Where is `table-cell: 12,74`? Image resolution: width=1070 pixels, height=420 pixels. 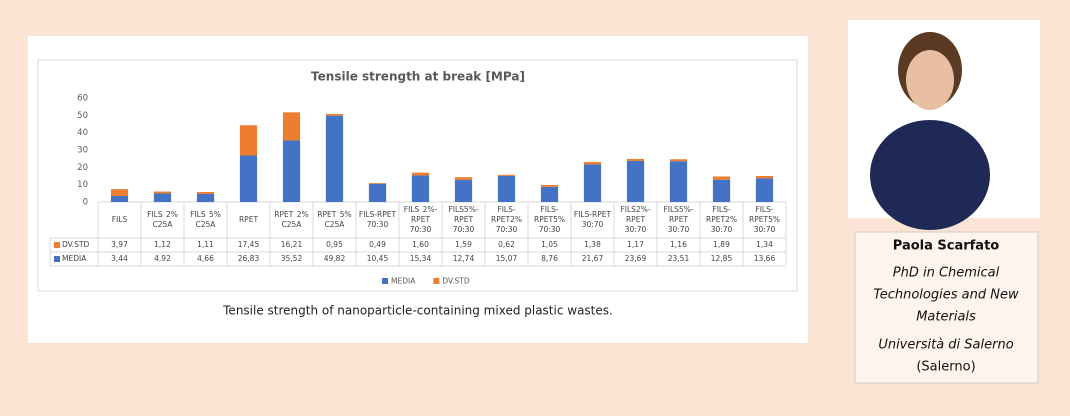
table-cell: 12,74 is located at coordinates (464, 258).